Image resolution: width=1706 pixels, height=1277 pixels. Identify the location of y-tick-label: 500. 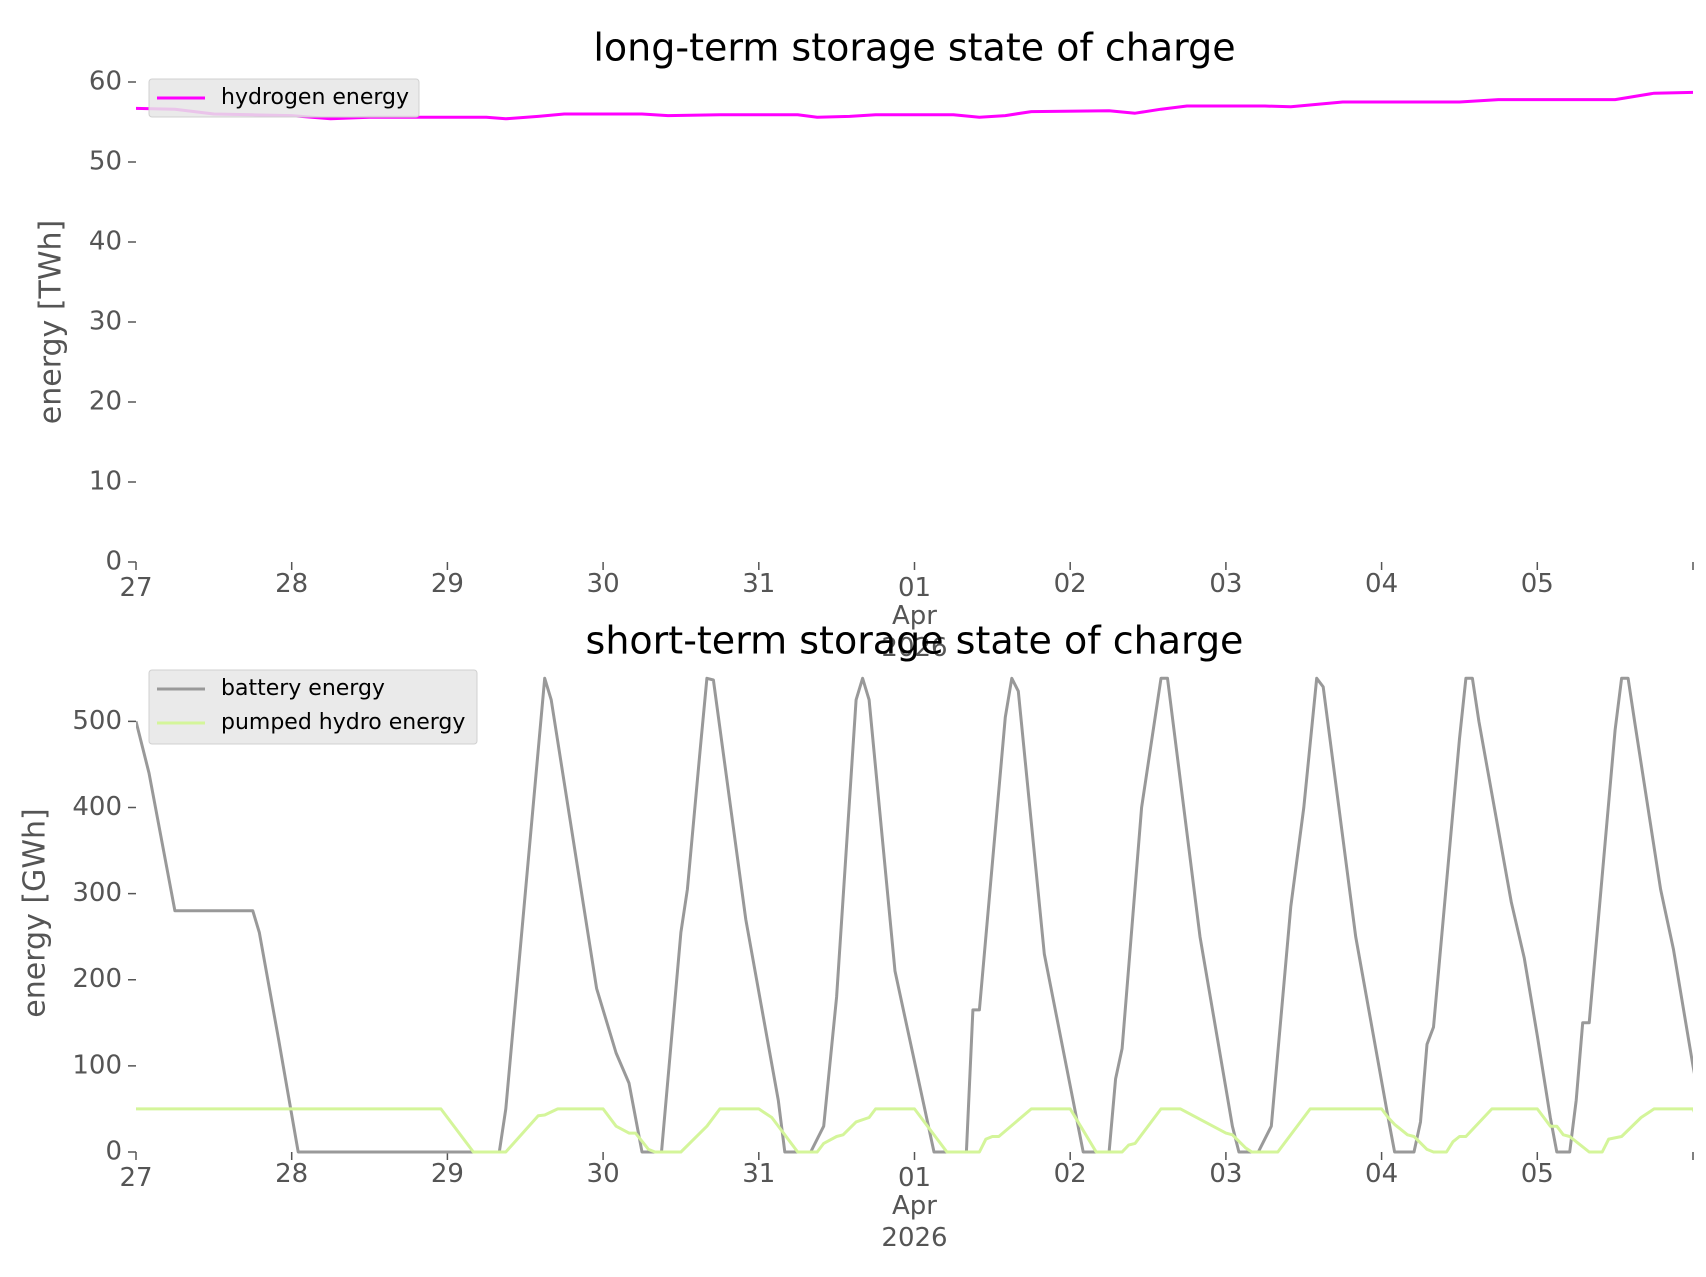
(97, 721).